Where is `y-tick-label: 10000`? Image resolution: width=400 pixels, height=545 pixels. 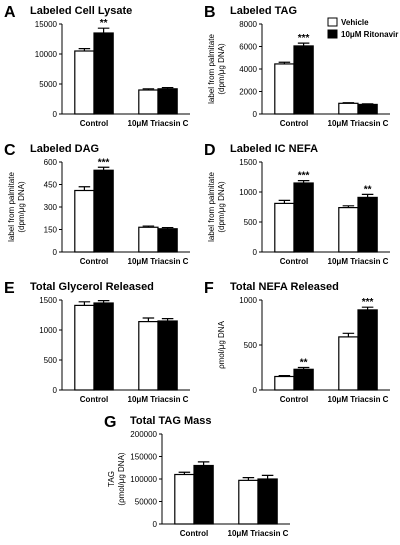
y-tick-label: 10000 is located at coordinates (46, 54).